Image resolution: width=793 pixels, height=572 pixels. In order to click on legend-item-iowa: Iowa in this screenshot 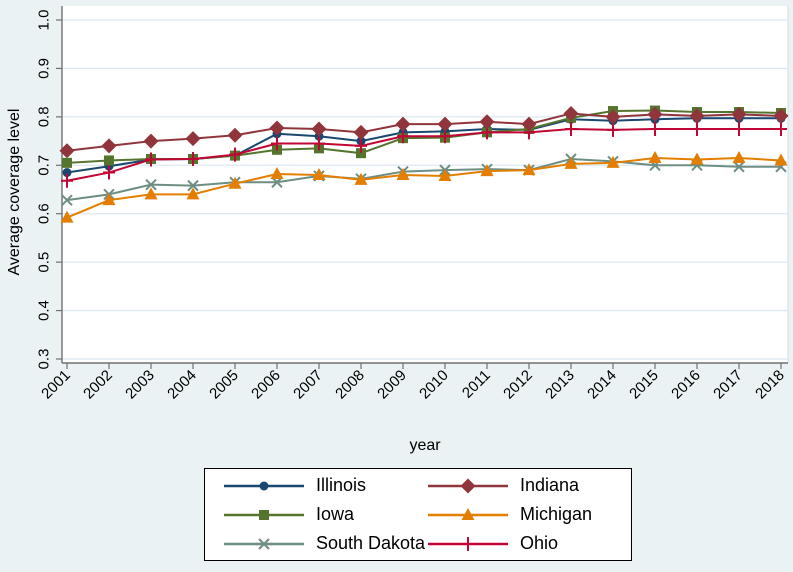, I will do `click(325, 515)`.